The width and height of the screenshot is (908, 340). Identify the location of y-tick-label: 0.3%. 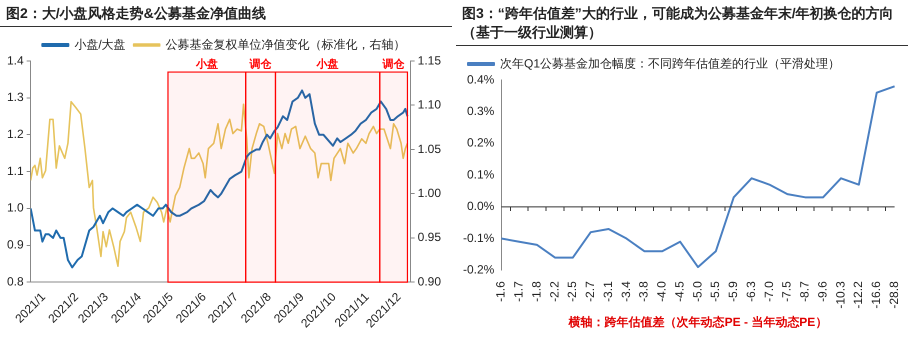
(480, 111).